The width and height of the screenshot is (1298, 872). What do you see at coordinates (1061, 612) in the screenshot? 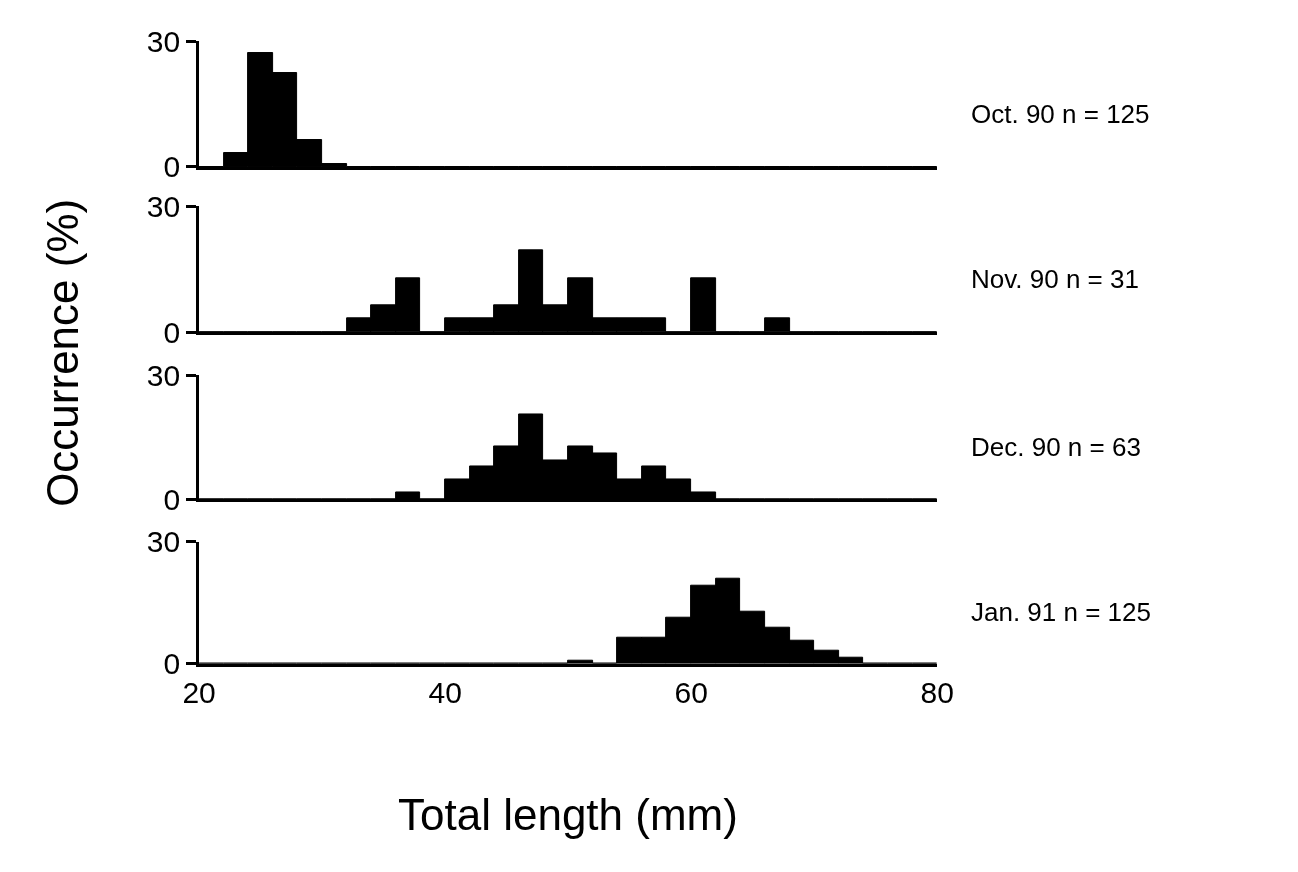
I see `text: Jan. 91 n = 125` at bounding box center [1061, 612].